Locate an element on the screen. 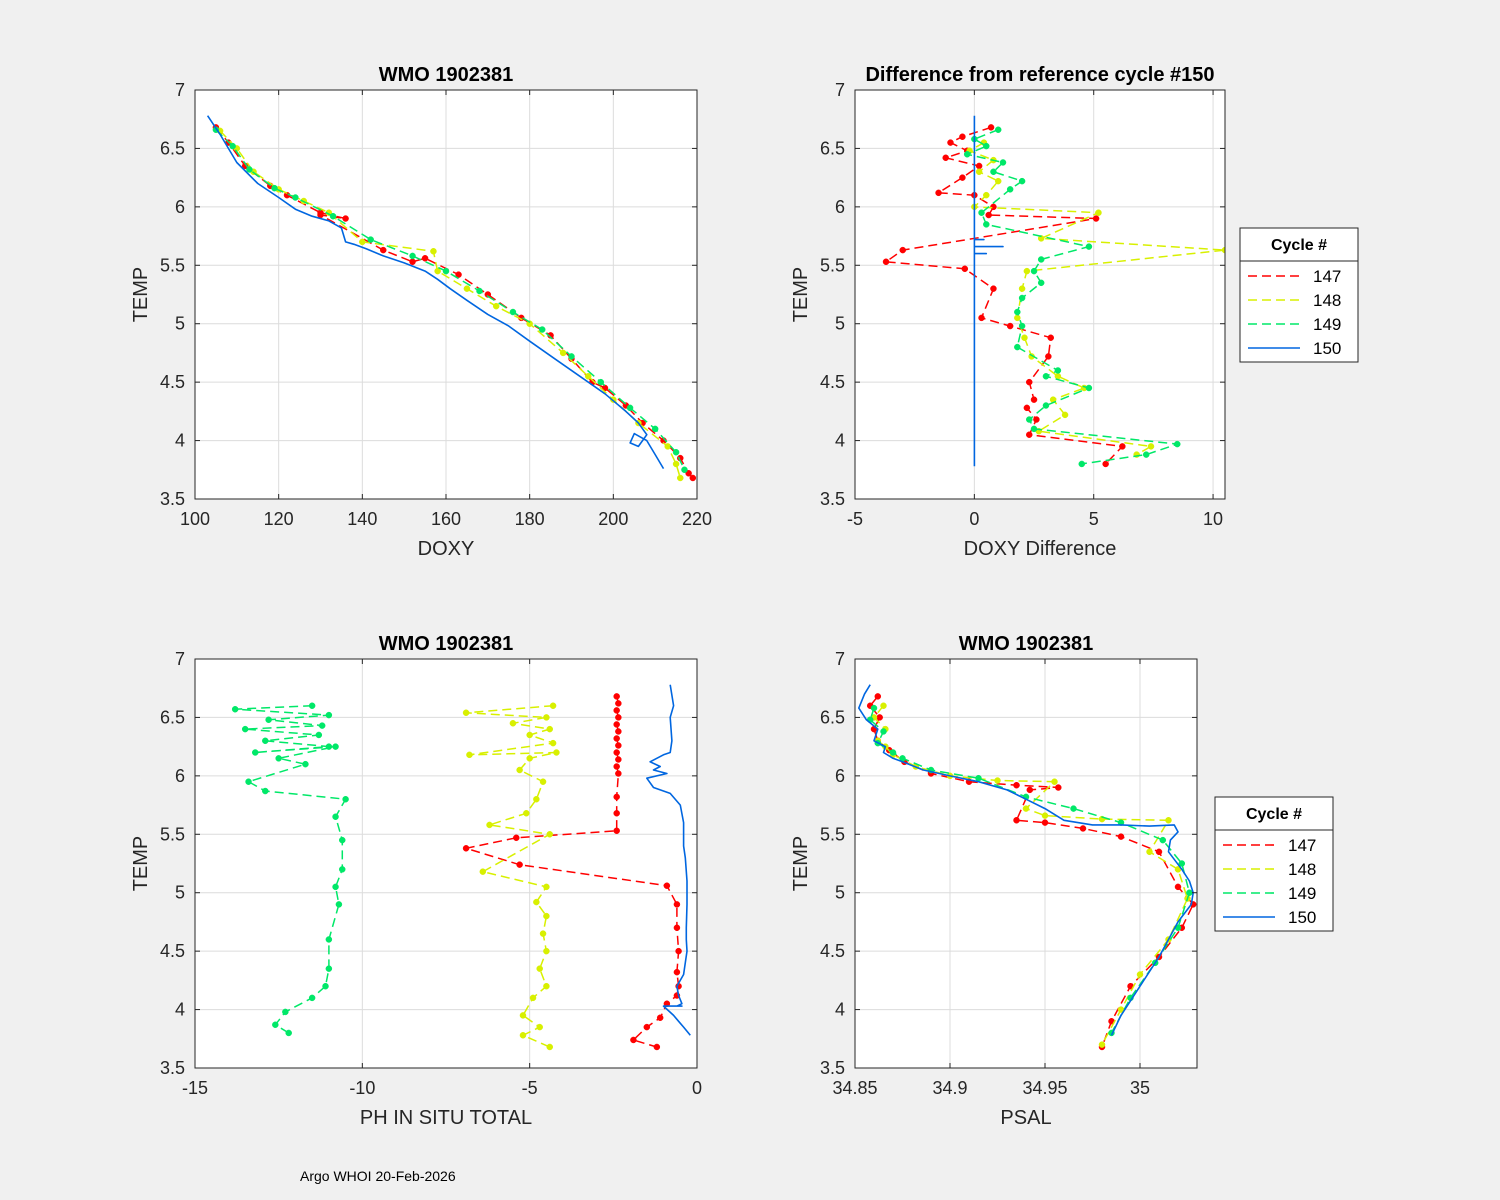  legend-label-150: 150 is located at coordinates (1302, 917).